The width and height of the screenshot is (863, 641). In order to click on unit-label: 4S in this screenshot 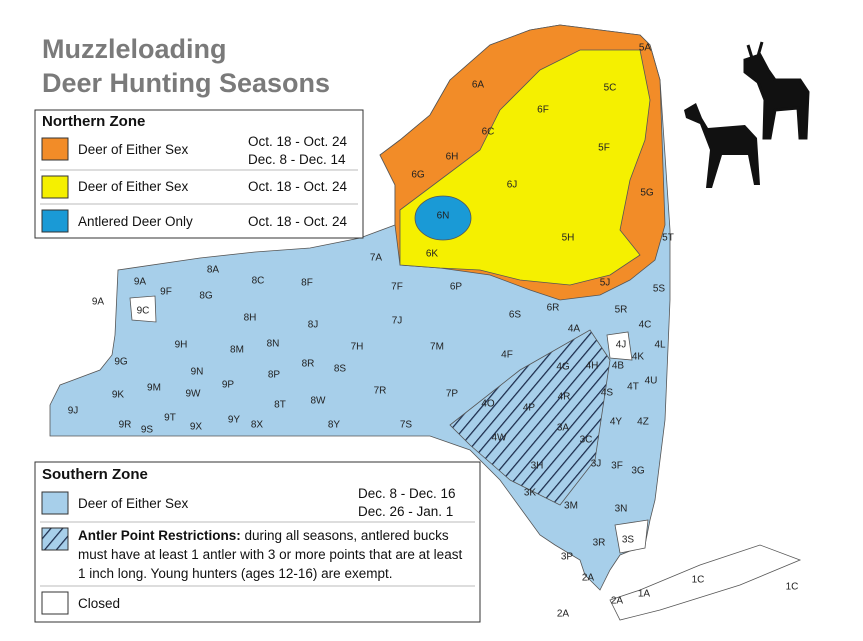, I will do `click(607, 393)`.